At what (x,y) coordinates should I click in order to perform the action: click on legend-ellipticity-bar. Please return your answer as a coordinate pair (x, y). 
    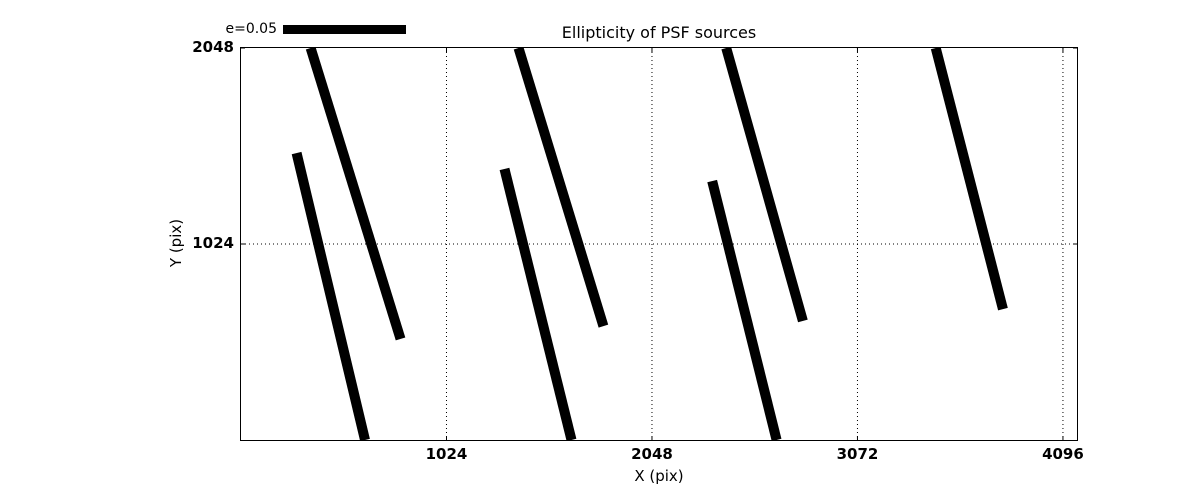
    Looking at the image, I should click on (344, 29).